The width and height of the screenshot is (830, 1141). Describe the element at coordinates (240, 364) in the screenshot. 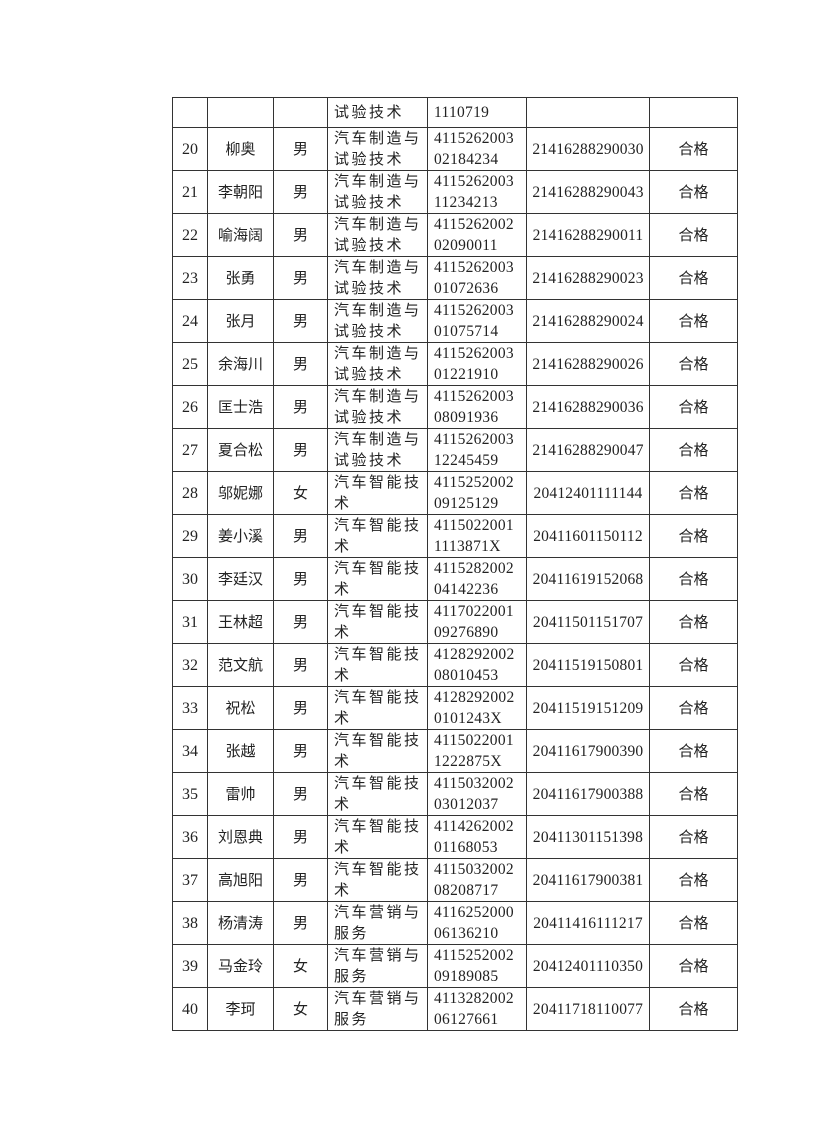

I see `cell-name: 余海川` at that location.